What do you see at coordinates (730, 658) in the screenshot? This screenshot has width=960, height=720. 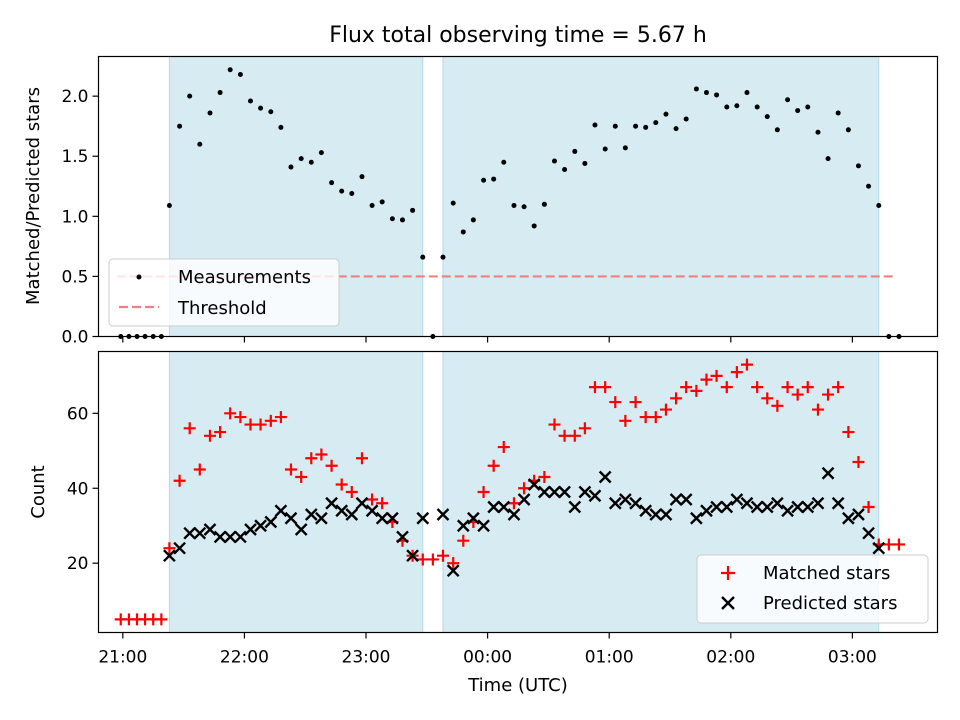 I see `bottom-xtick-label: 02:00` at bounding box center [730, 658].